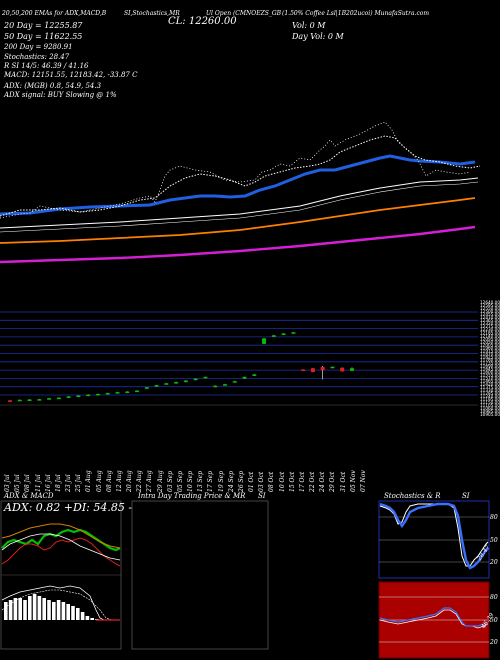 This screenshot has height=660, width=500. Describe the element at coordinates (238, 244) in the screenshot. I see `long-ema-line` at that location.